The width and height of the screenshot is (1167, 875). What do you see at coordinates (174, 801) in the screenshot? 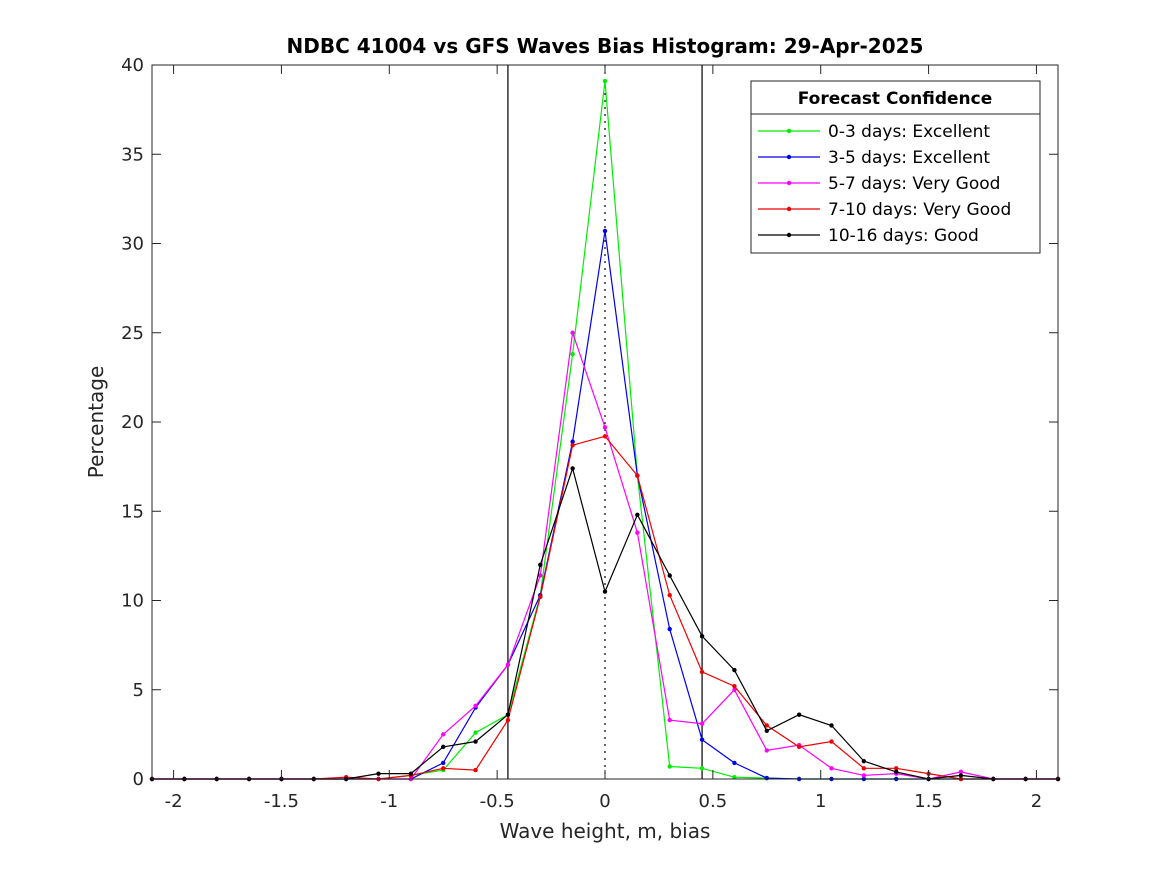
I see `x-tick-label: -2` at bounding box center [174, 801].